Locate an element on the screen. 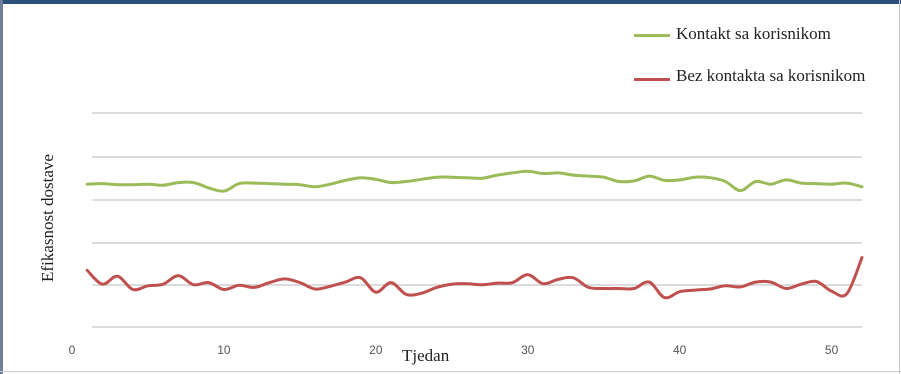  legend-swatch-kontakt is located at coordinates (652, 35).